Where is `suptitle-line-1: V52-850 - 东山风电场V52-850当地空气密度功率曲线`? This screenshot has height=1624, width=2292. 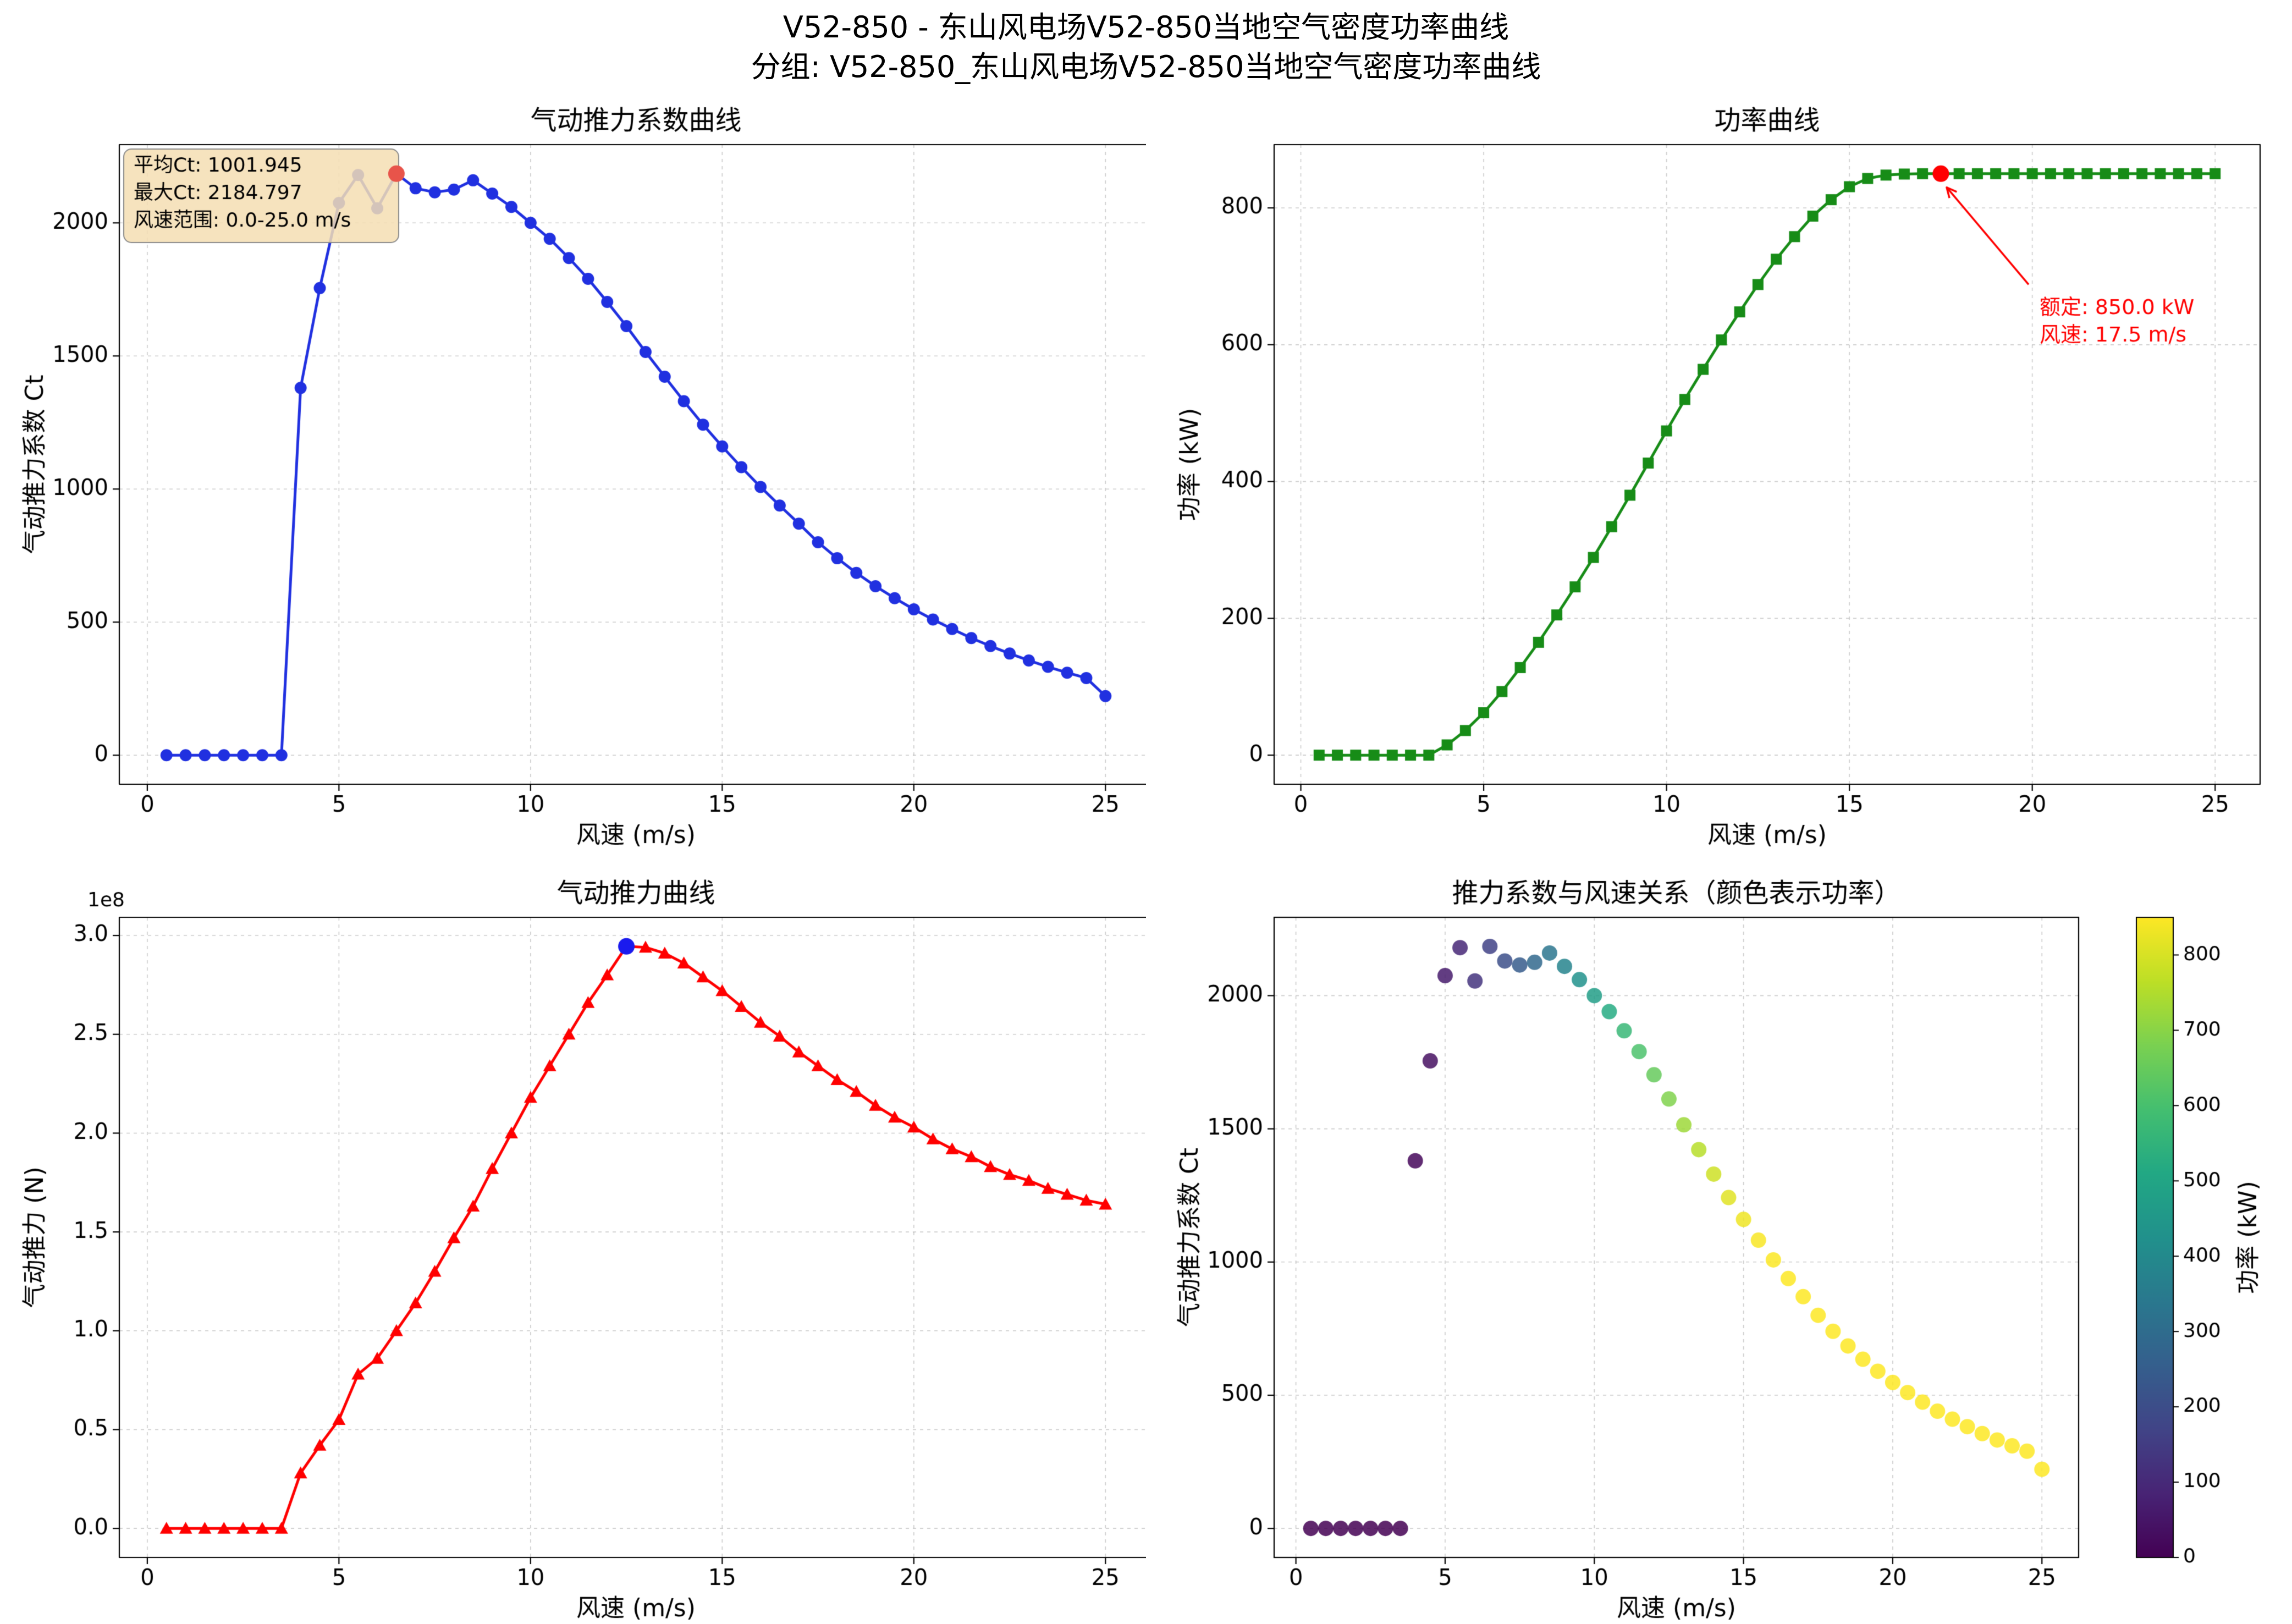
suptitle-line-1: V52-850 - 东山风电场V52-850当地空气密度功率曲线 is located at coordinates (1146, 27).